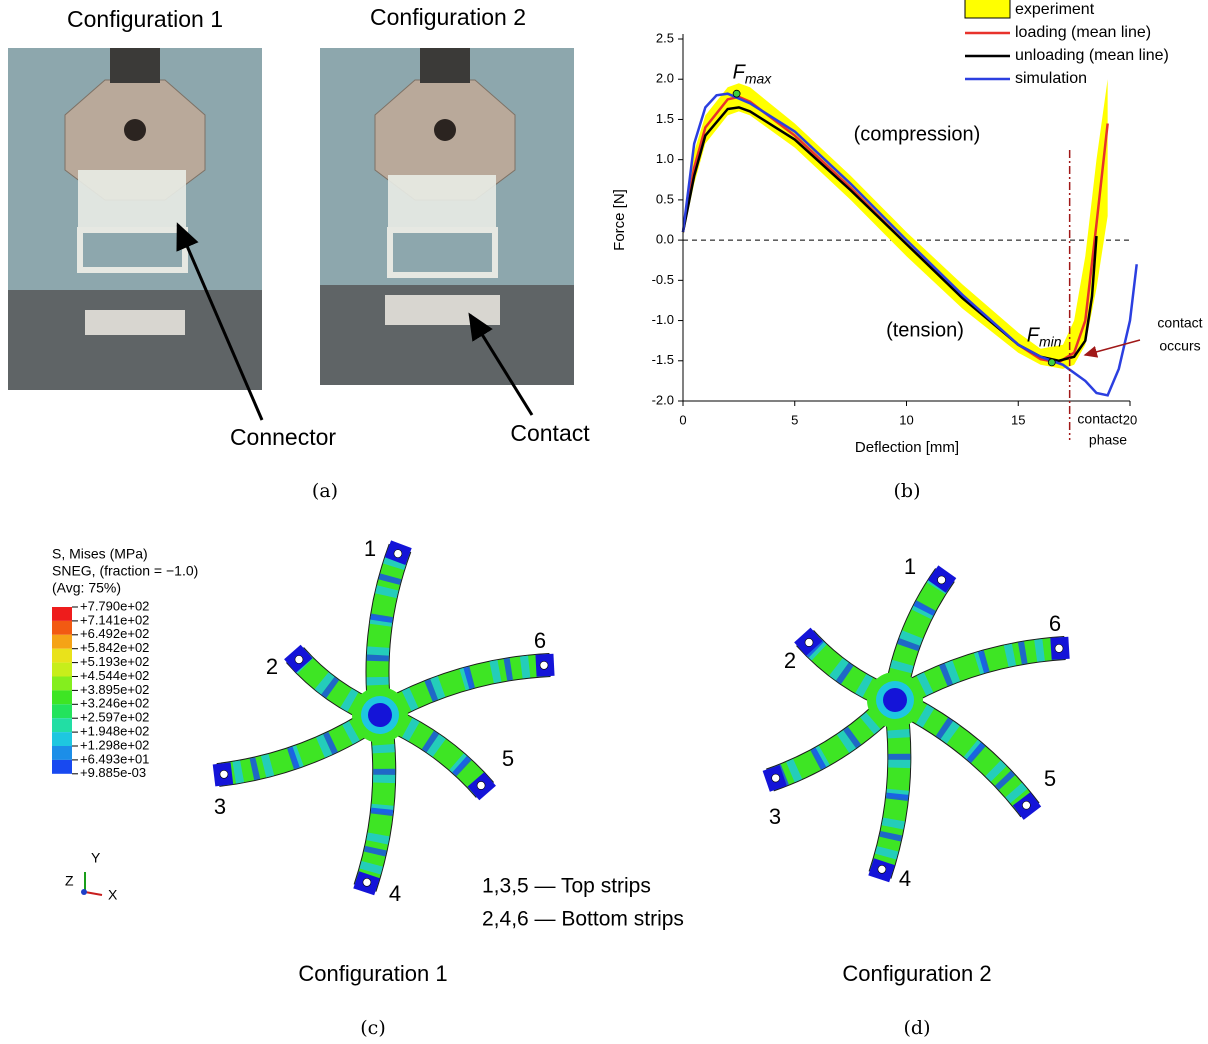  What do you see at coordinates (1051, 362) in the screenshot?
I see `point` at bounding box center [1051, 362].